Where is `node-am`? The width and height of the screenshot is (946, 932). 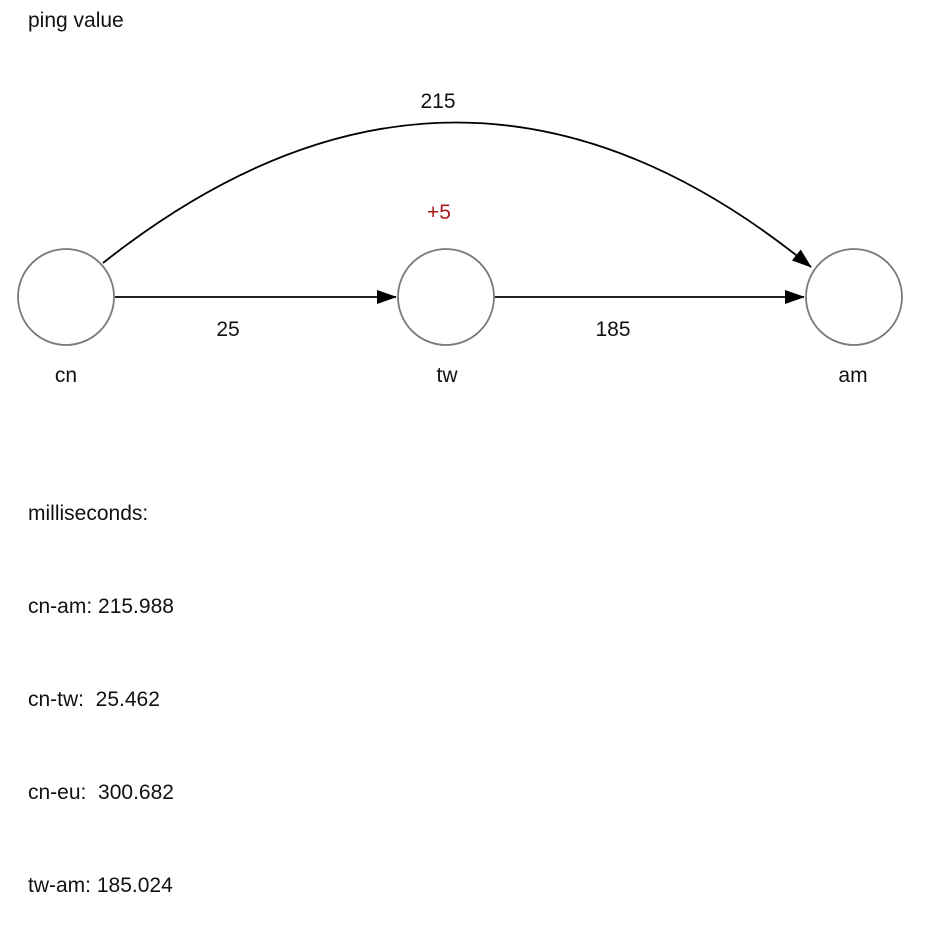 node-am is located at coordinates (854, 297).